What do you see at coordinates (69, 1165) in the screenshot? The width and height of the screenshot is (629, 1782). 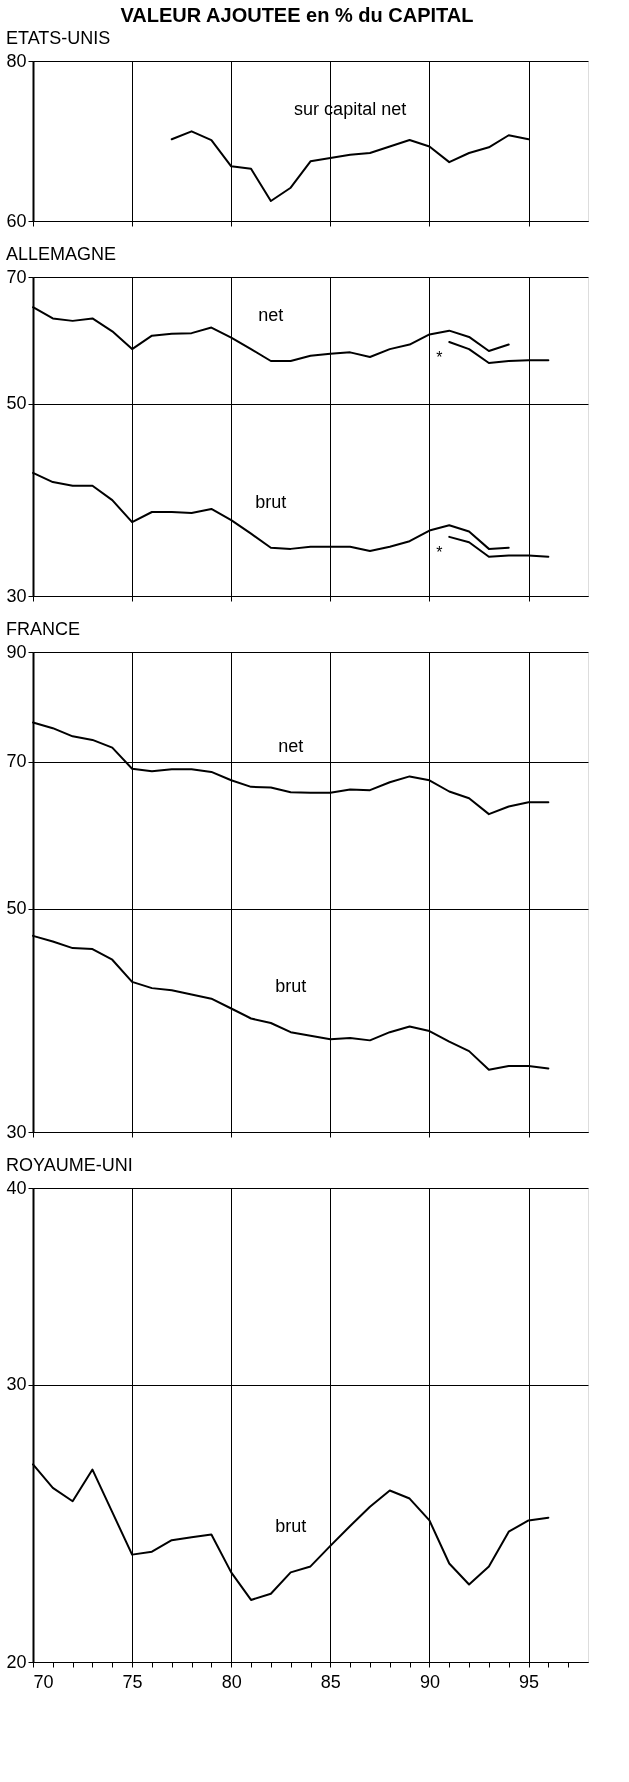 I see `chart-title: ROYAUME-UNI` at bounding box center [69, 1165].